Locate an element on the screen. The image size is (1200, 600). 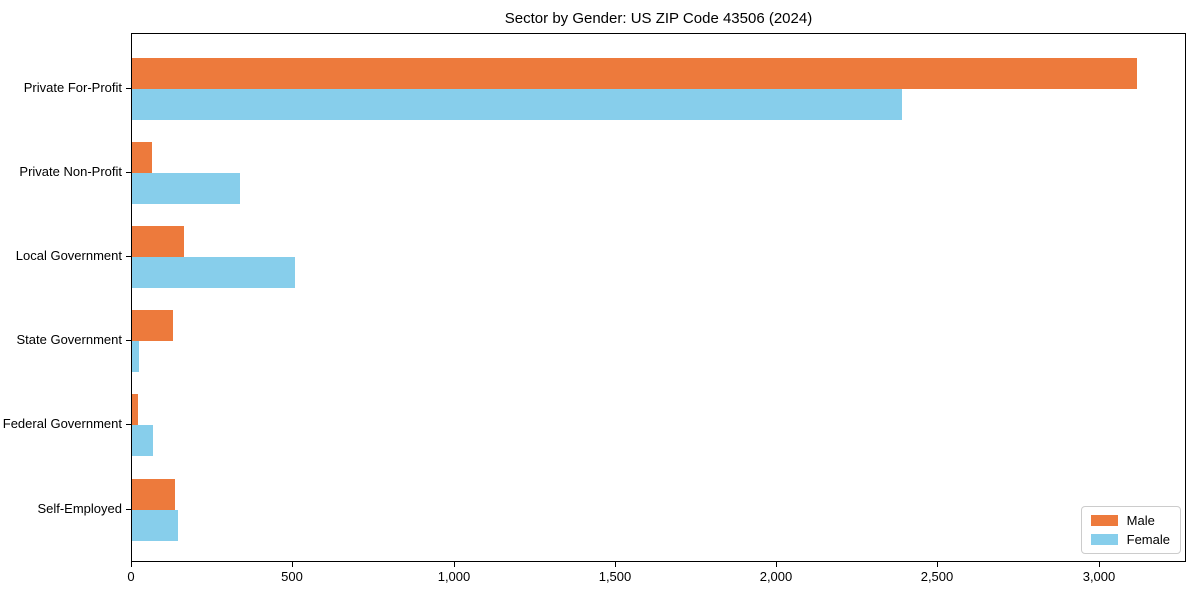
legend-item-male: Male is located at coordinates (1130, 520).